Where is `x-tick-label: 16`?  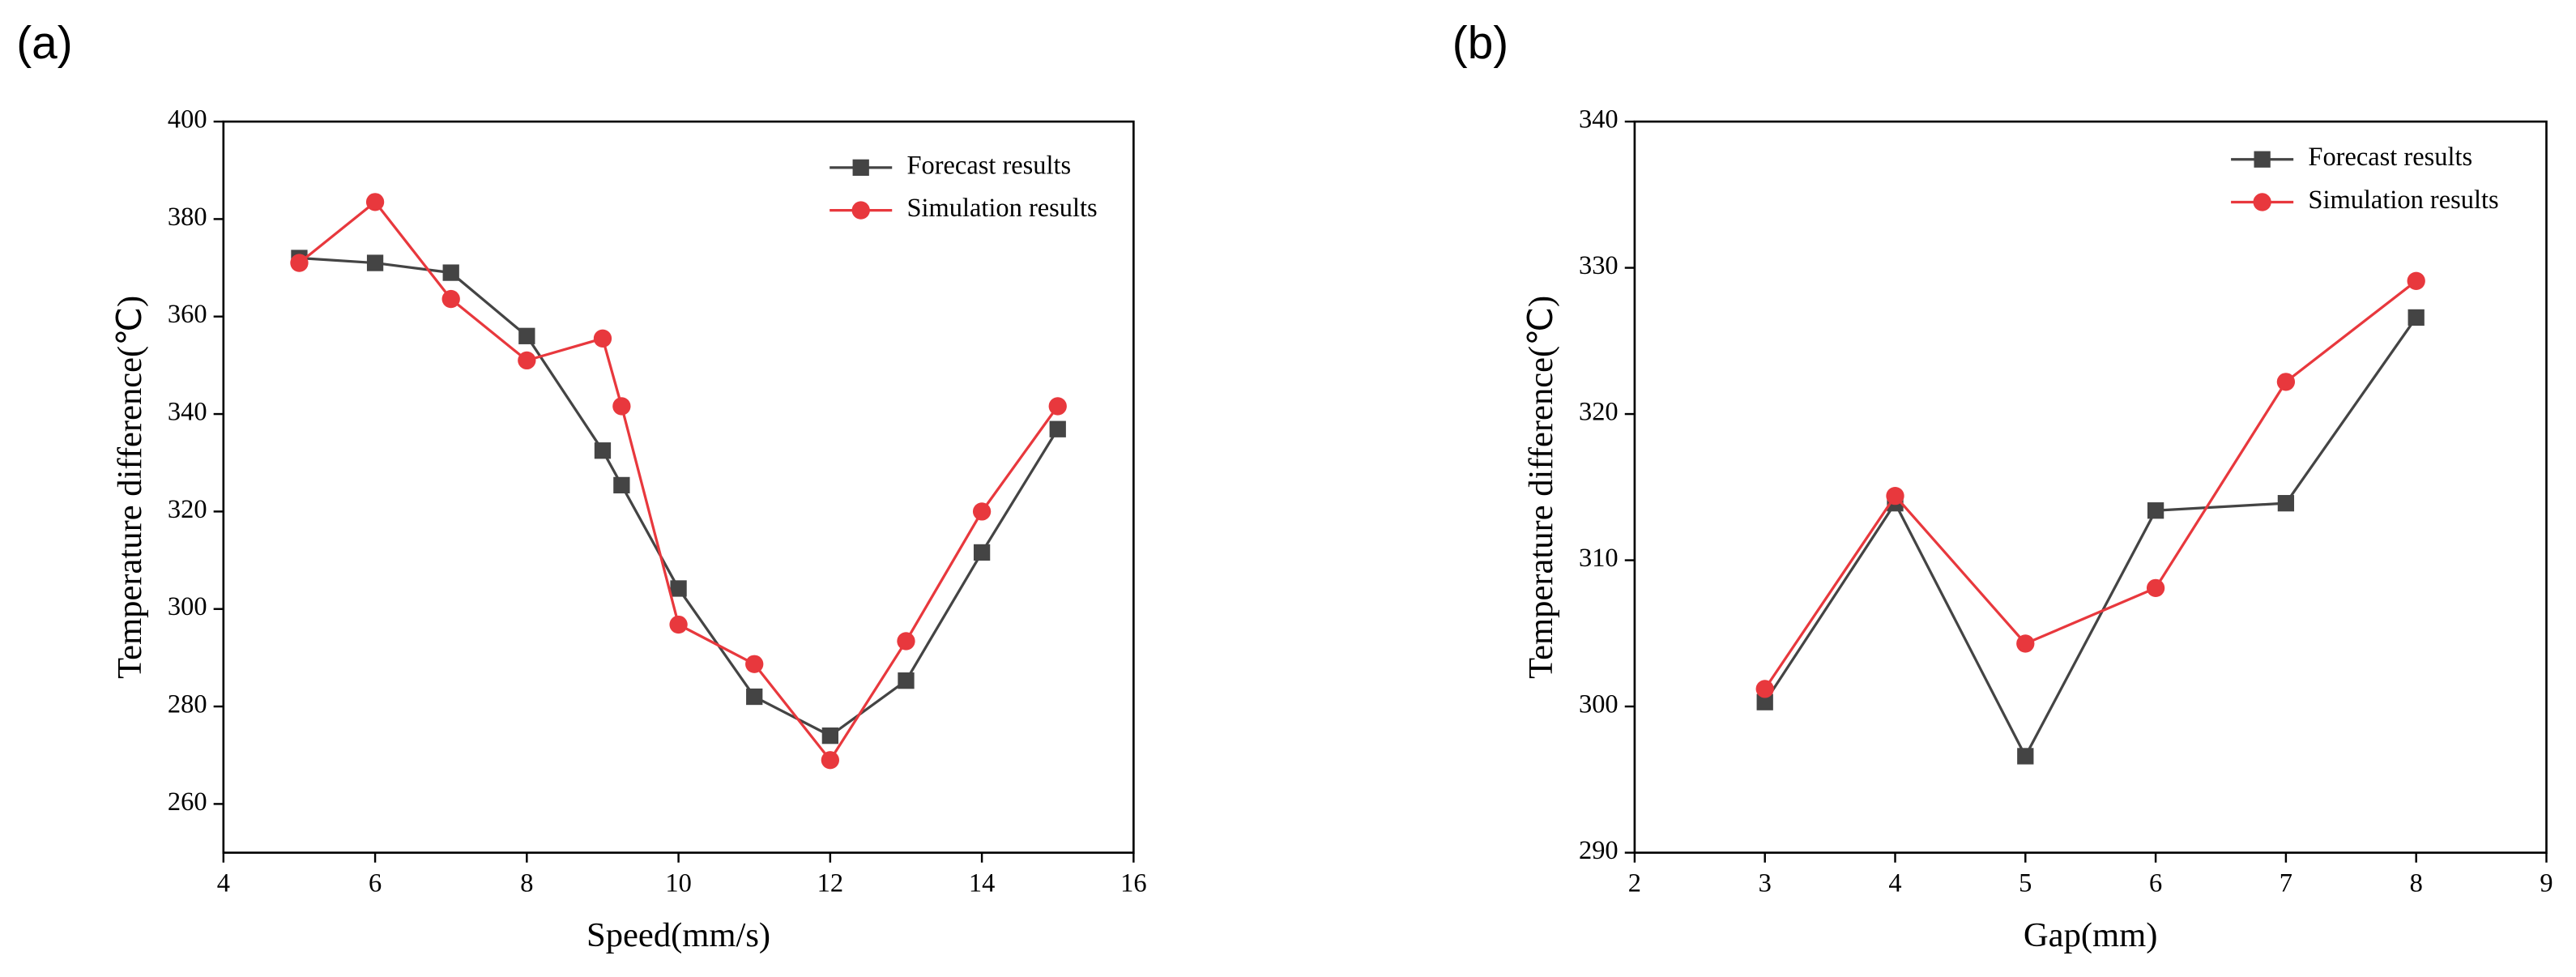 x-tick-label: 16 is located at coordinates (1133, 884).